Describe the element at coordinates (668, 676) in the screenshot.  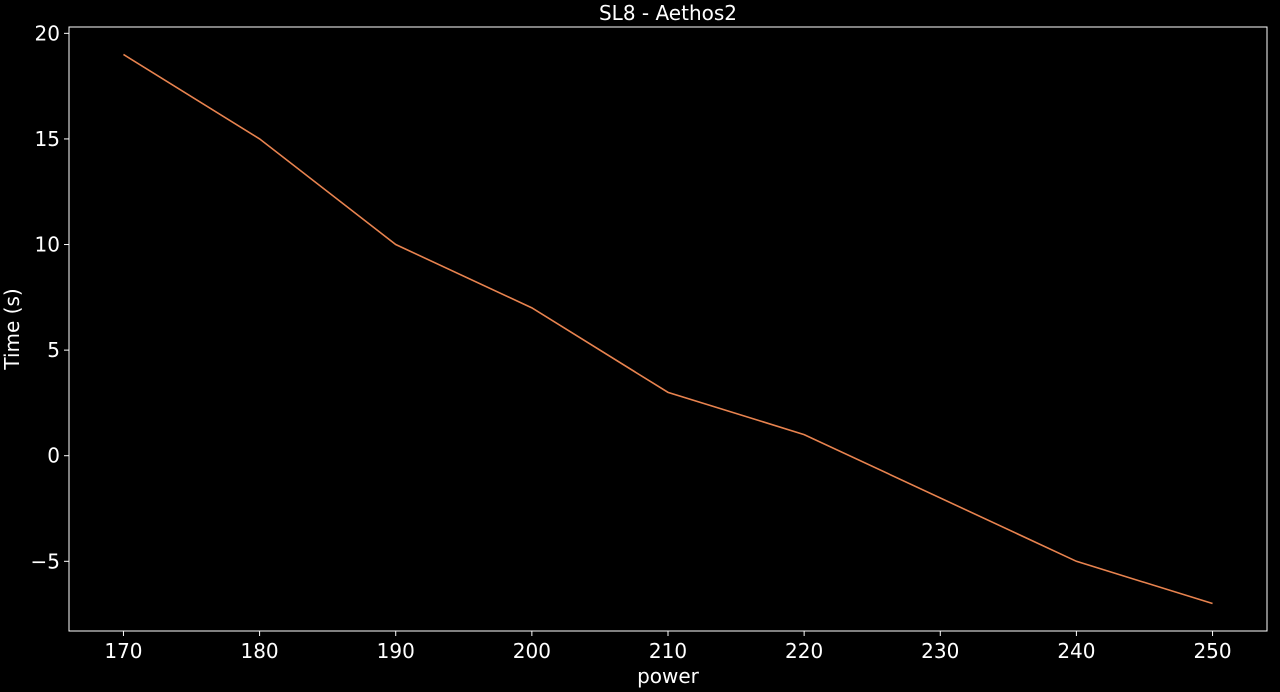
I see `x-axis-label: power` at that location.